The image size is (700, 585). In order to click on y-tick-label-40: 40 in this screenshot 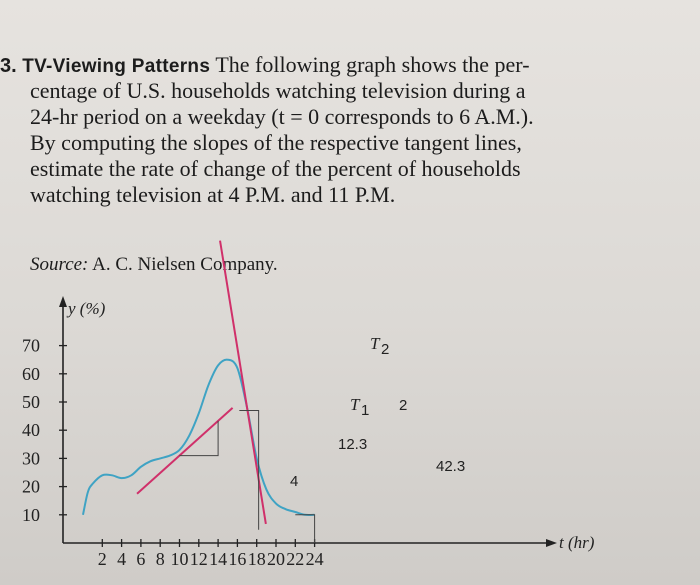, I will do `click(31, 430)`.